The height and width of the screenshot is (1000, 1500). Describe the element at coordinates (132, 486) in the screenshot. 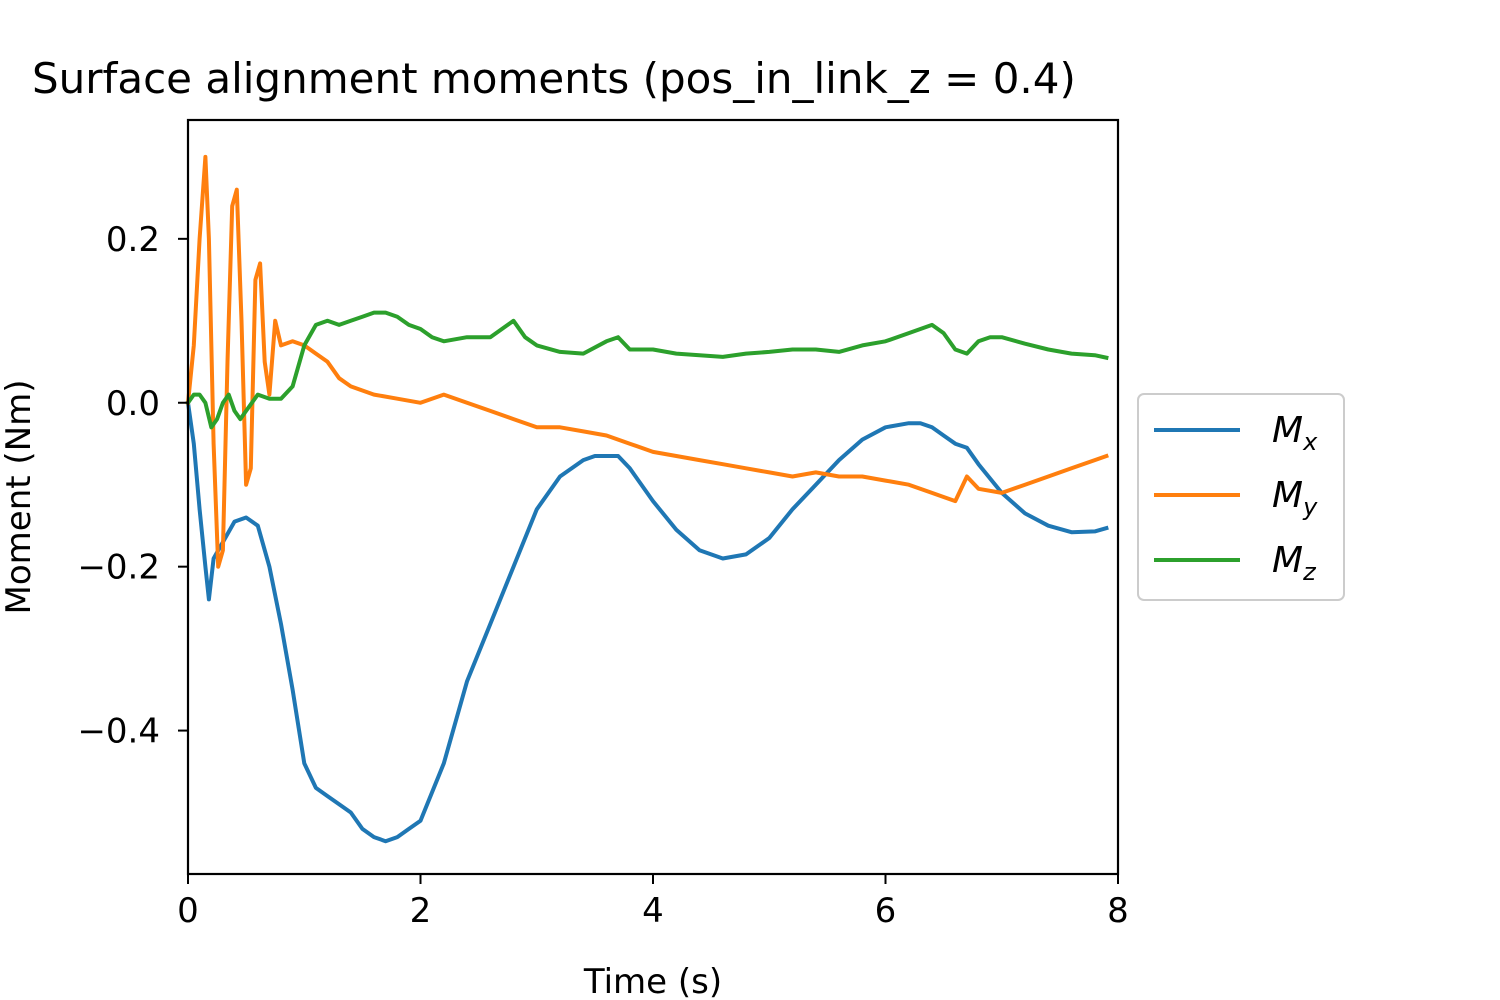

I see `y-axis: 0.2 0.0 −0.2 −0.4` at that location.